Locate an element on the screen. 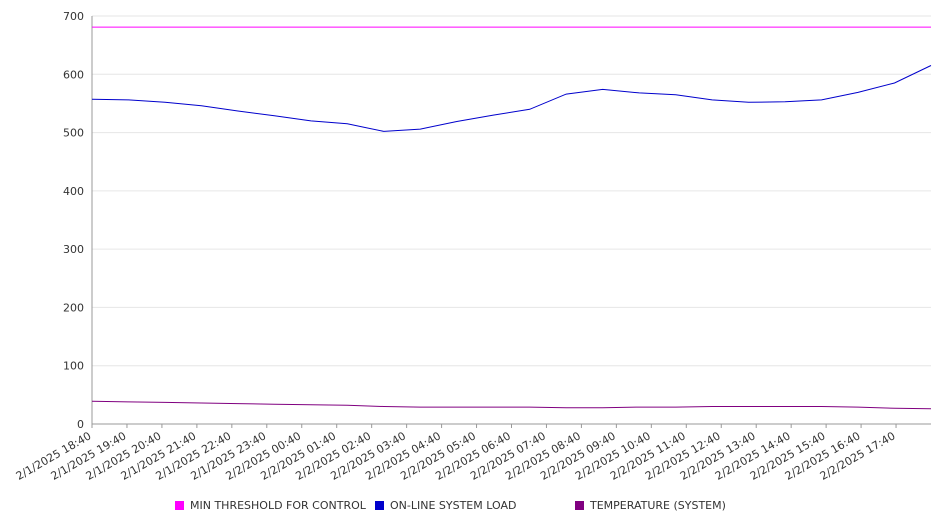 The width and height of the screenshot is (946, 526). legend-label: TEMPERATURE (SYSTEM) is located at coordinates (658, 505).